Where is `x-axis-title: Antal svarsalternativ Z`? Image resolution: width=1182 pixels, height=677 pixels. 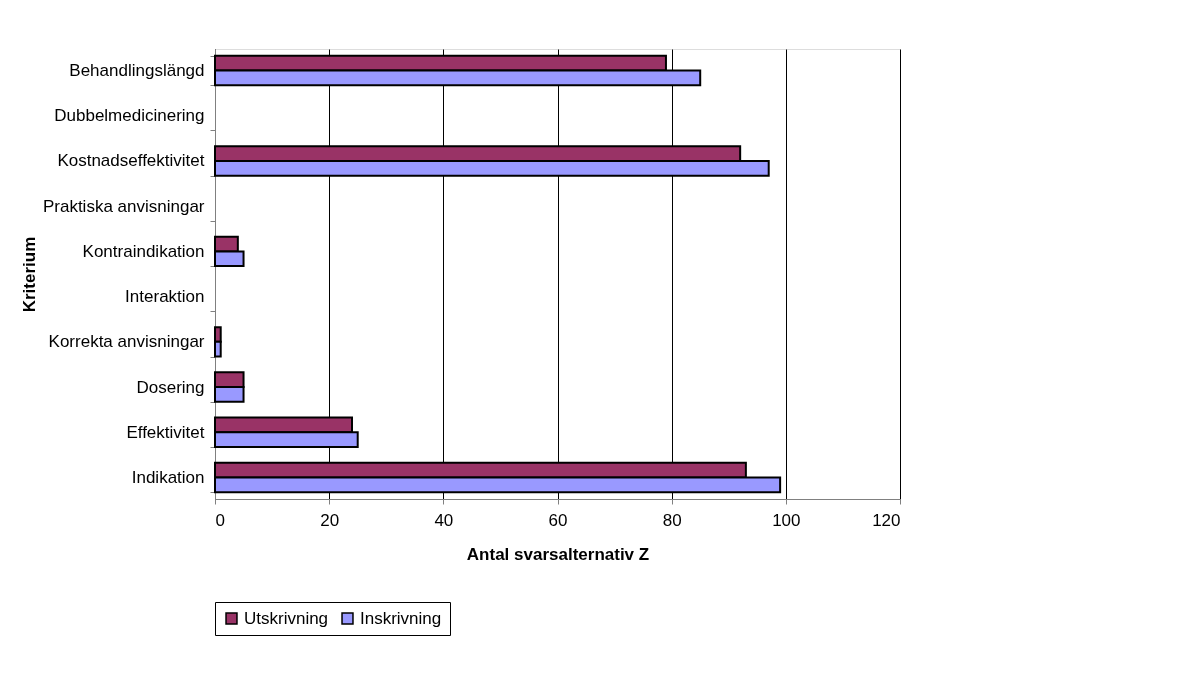
x-axis-title: Antal svarsalternativ Z is located at coordinates (558, 554).